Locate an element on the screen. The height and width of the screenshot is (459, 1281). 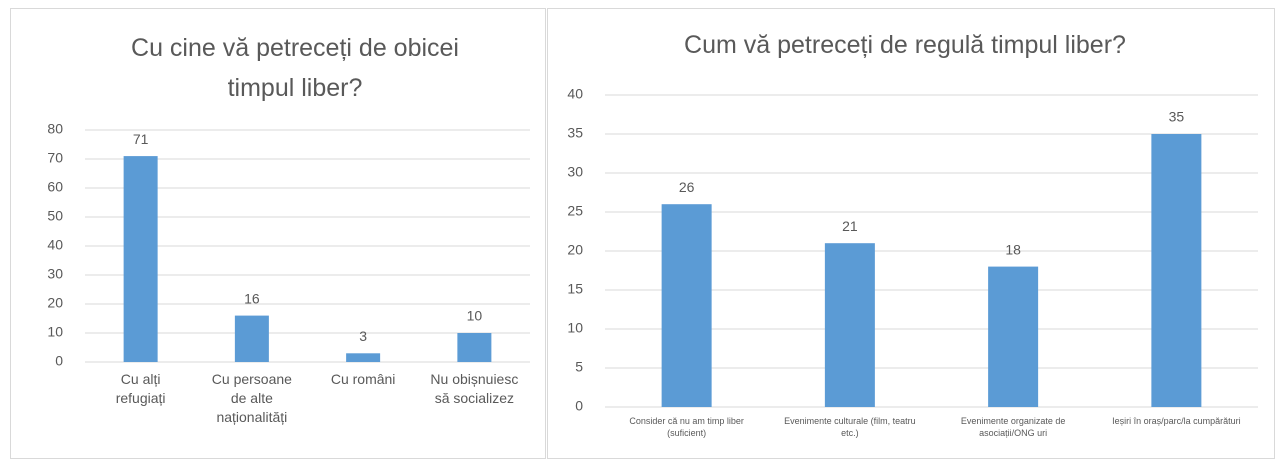
x-tick-label: Cu persoane de alte naționalități is located at coordinates (251, 398).